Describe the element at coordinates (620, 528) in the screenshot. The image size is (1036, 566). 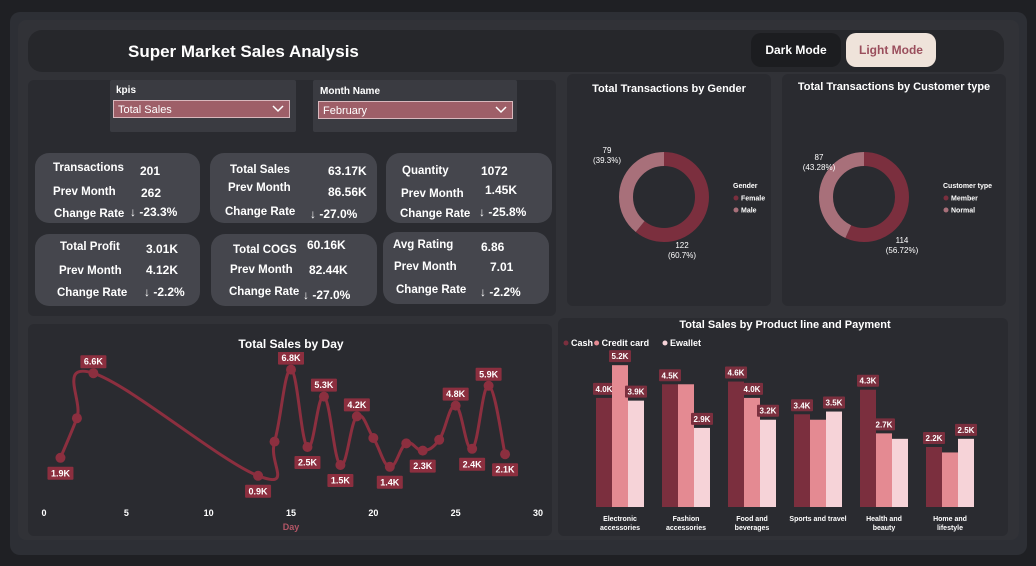
I see `category-label: accessories` at that location.